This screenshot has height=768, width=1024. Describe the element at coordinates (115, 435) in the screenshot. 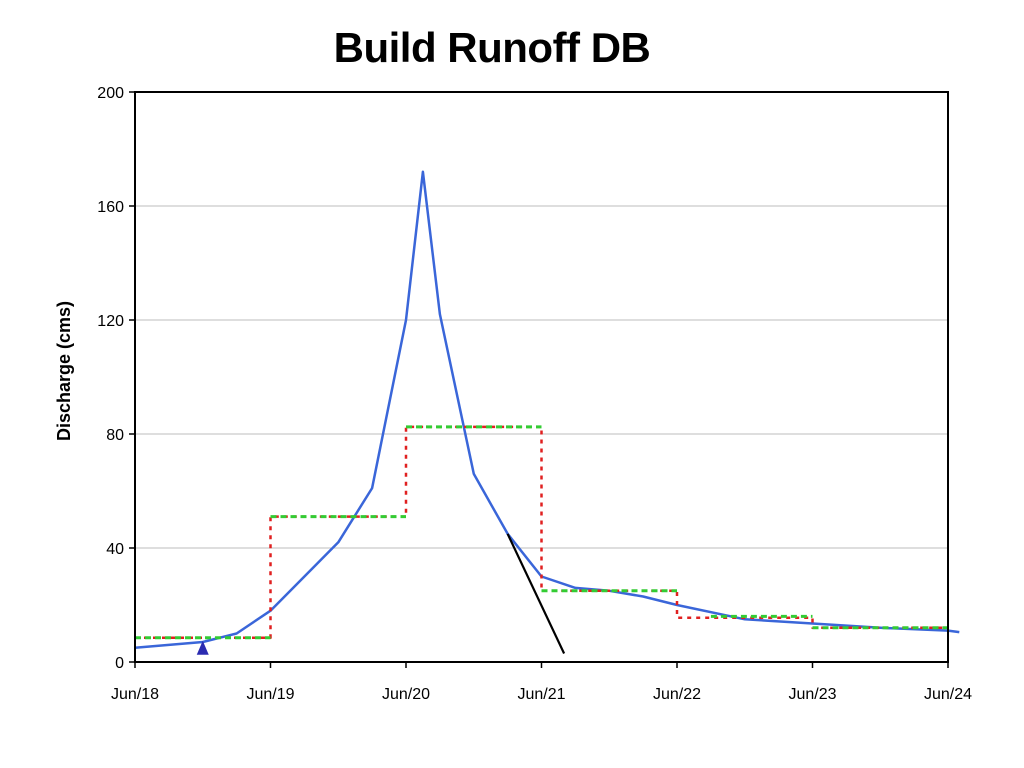

I see `y-tick-label: 80` at that location.